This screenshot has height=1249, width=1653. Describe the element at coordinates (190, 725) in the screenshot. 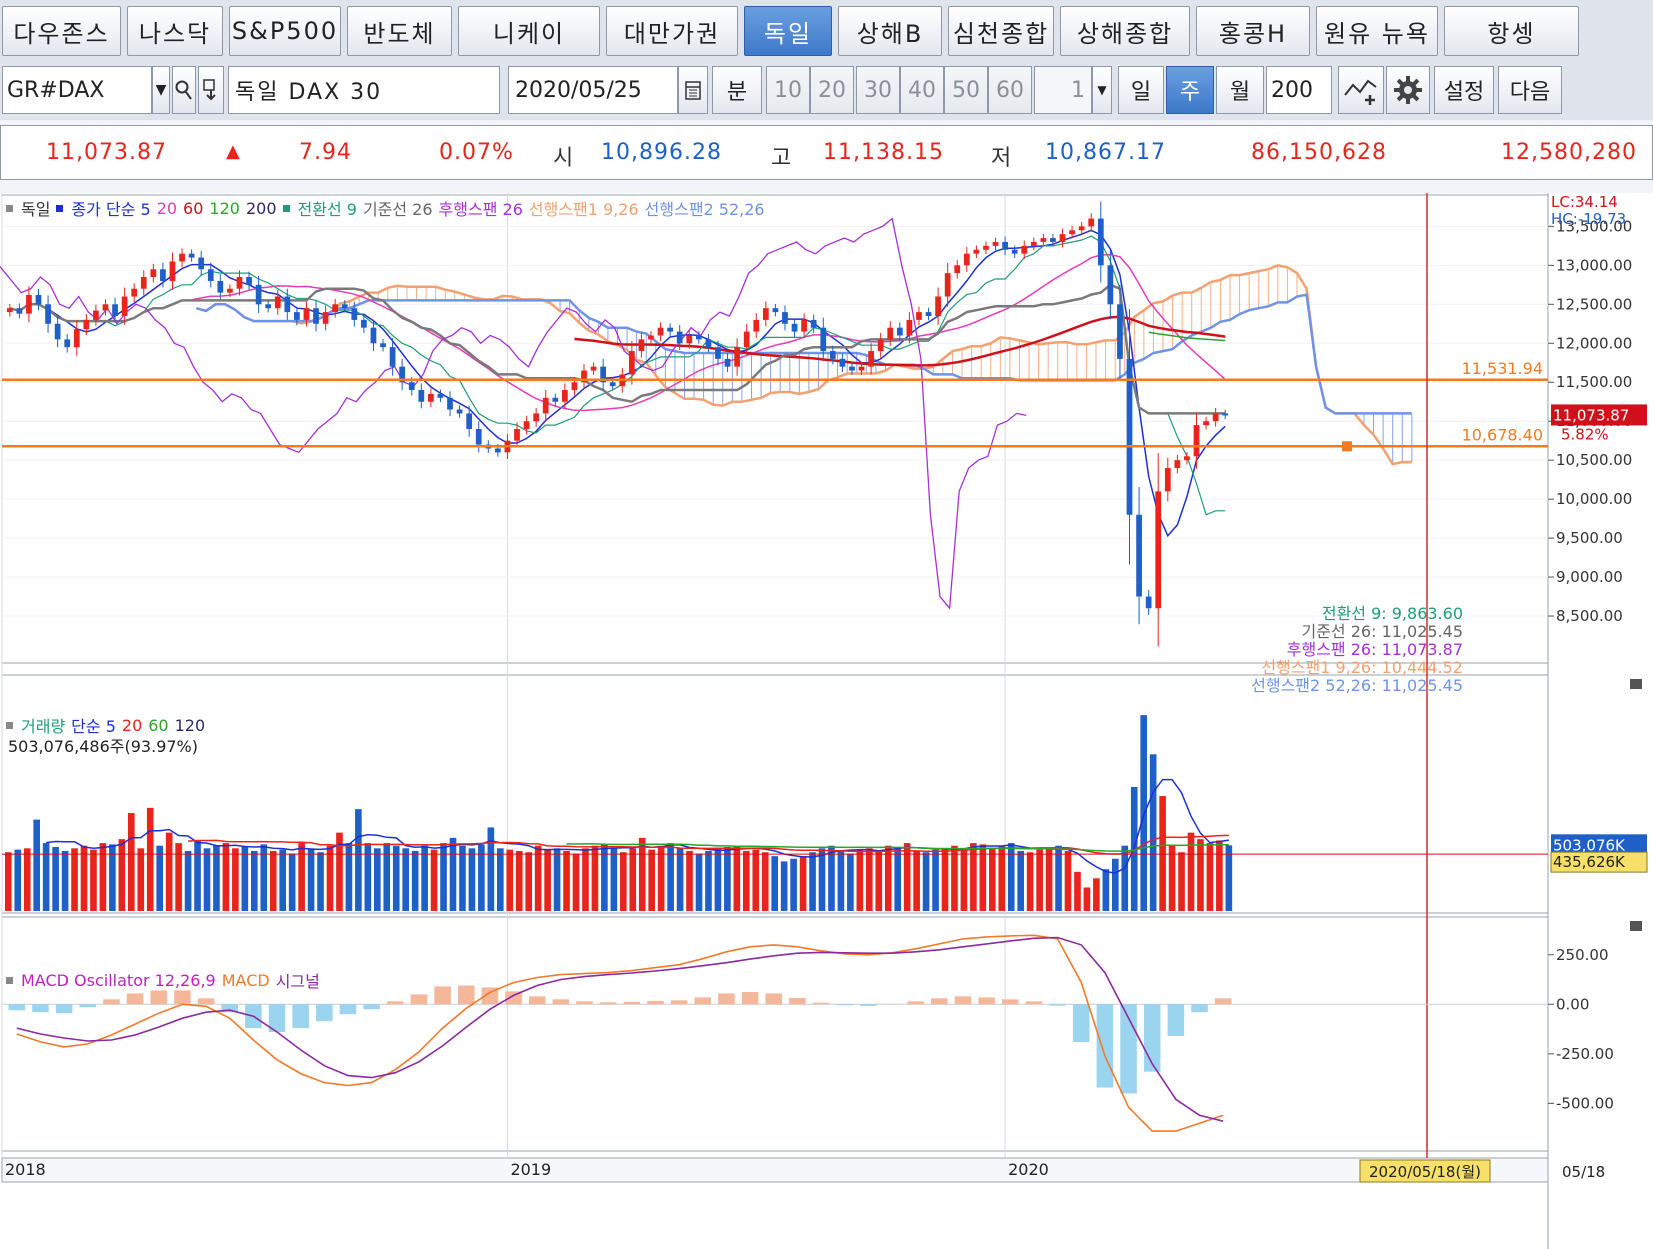

I see `legend-volume-ma120: 120` at that location.